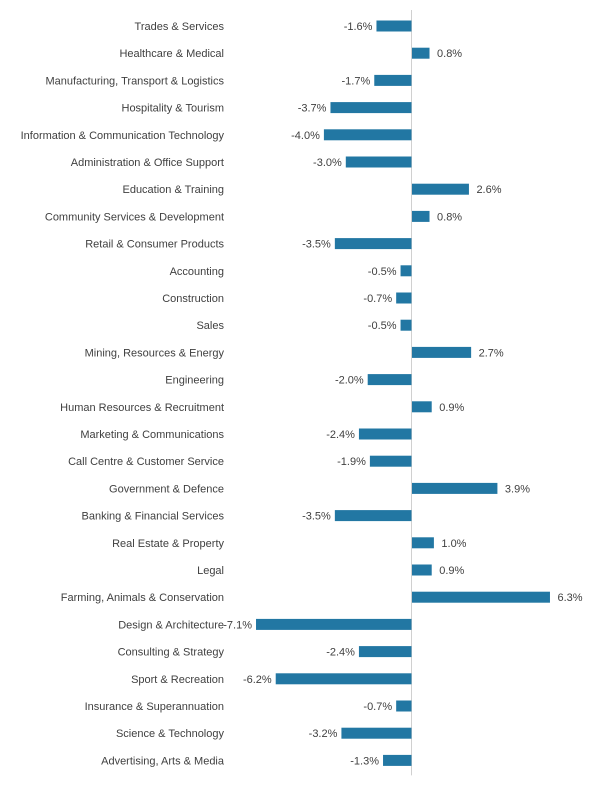  Describe the element at coordinates (253, 216) in the screenshot. I see `bar-row: Community Services & Development 0.8%` at that location.